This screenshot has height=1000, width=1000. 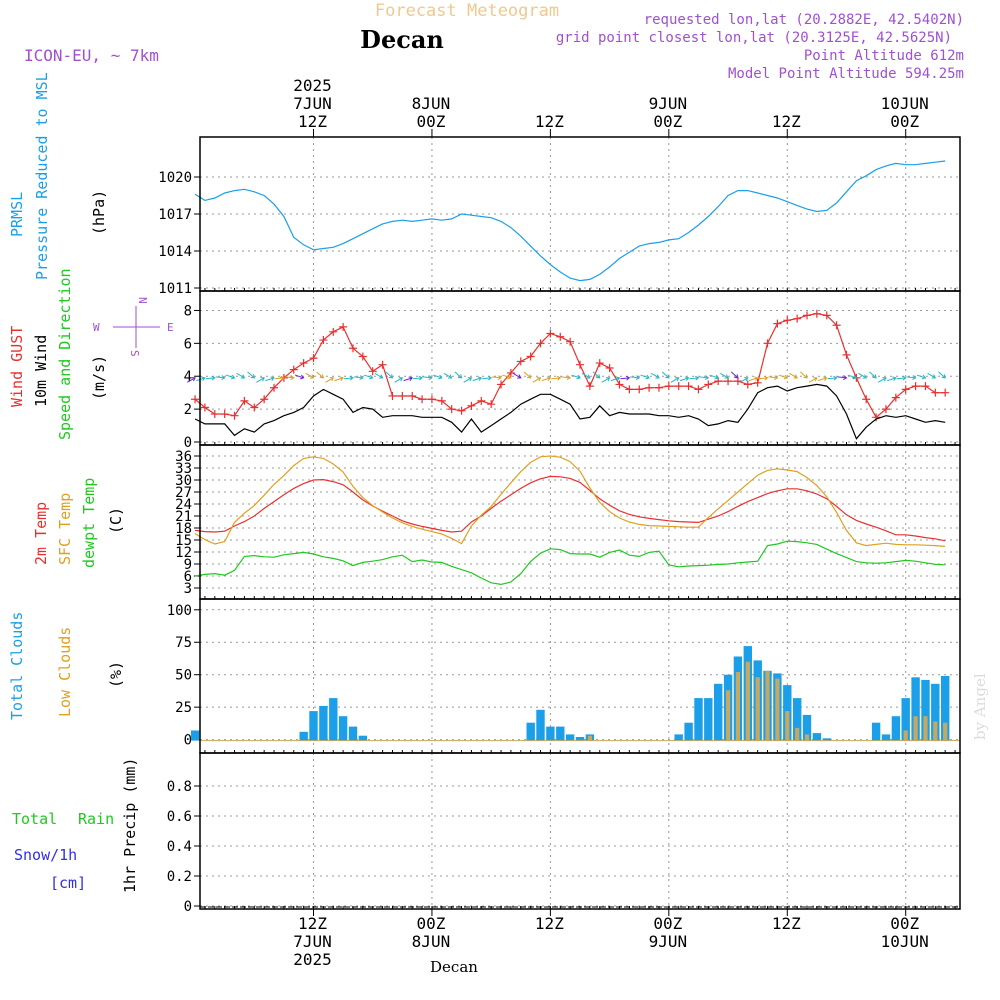 I want to click on subtitle-top: Forecast Meteogram, so click(x=467, y=11).